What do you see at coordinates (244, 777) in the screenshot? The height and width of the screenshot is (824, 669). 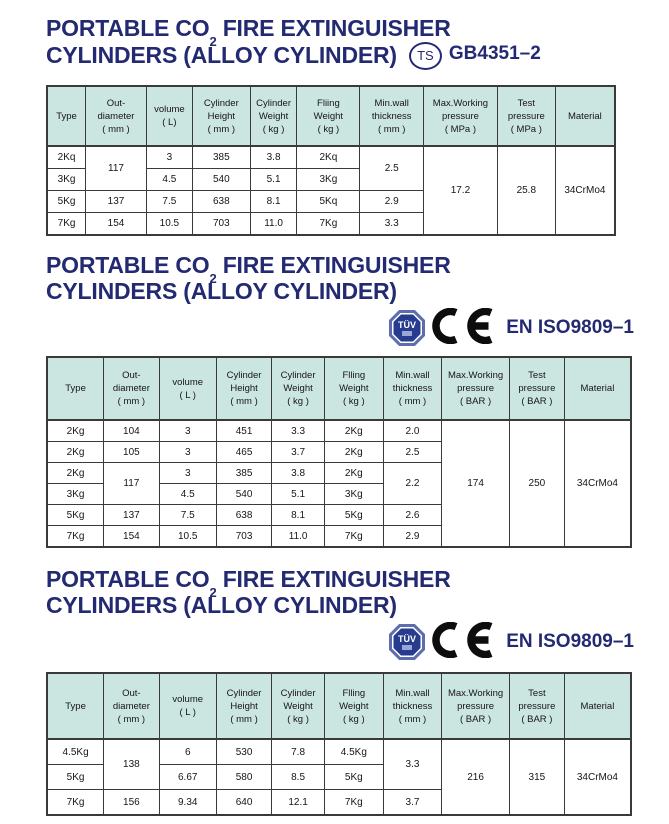 I see `data-cell: 580` at bounding box center [244, 777].